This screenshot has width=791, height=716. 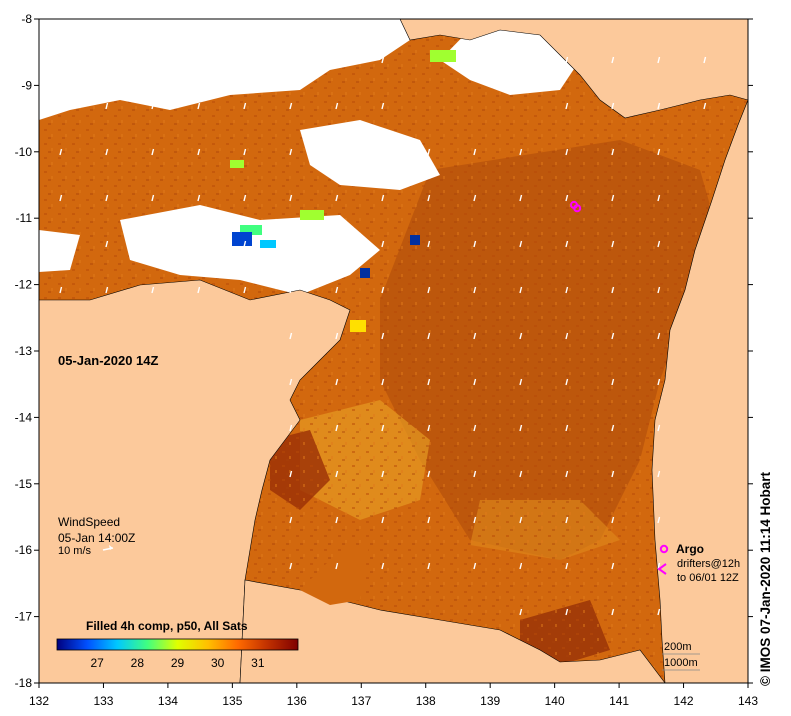 What do you see at coordinates (297, 701) in the screenshot?
I see `lon-tick-label: 136` at bounding box center [297, 701].